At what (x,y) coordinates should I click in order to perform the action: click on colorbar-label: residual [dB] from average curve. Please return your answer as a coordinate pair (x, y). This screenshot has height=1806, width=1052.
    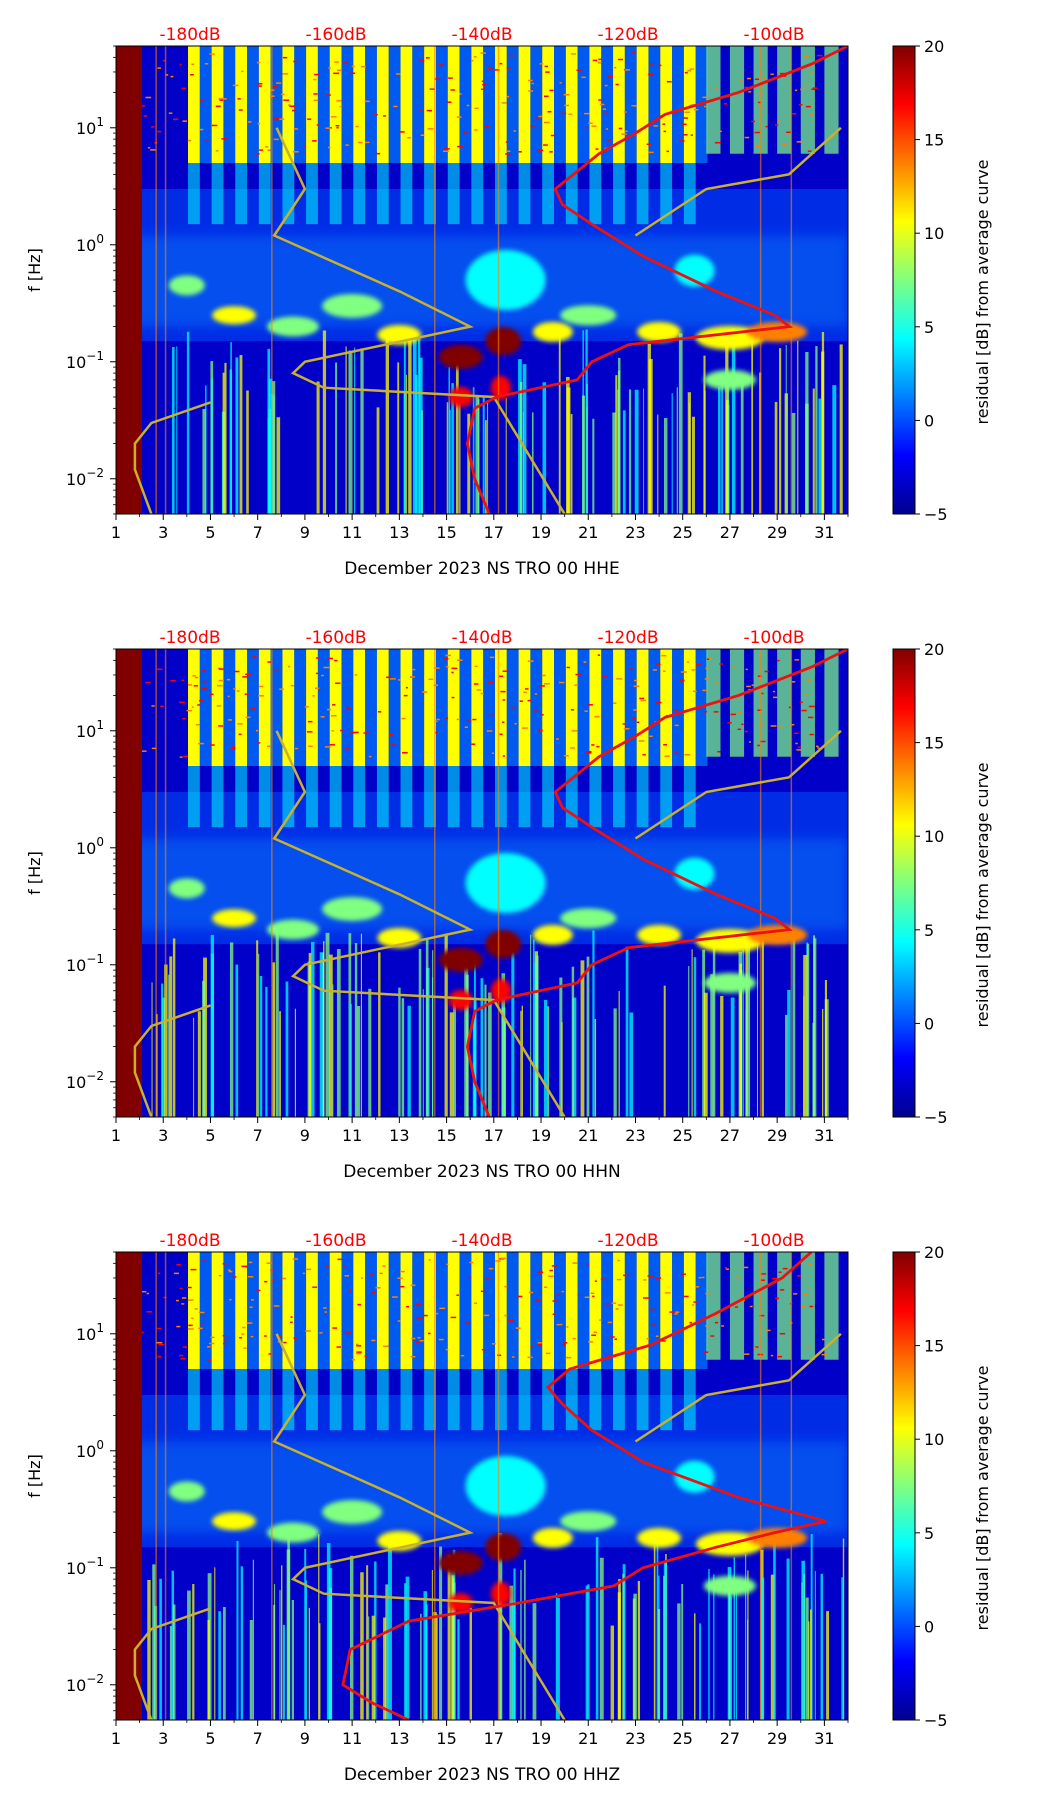
    Looking at the image, I should click on (982, 1498).